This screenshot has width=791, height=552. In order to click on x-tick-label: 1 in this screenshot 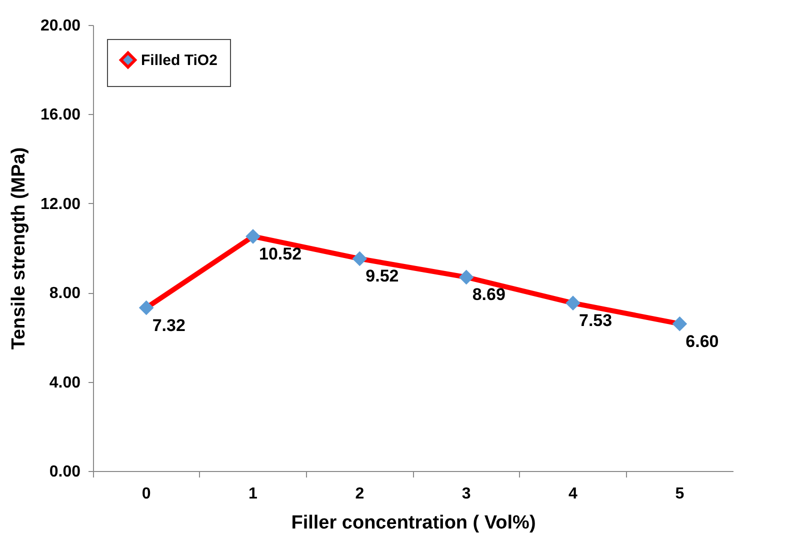, I will do `click(253, 494)`.